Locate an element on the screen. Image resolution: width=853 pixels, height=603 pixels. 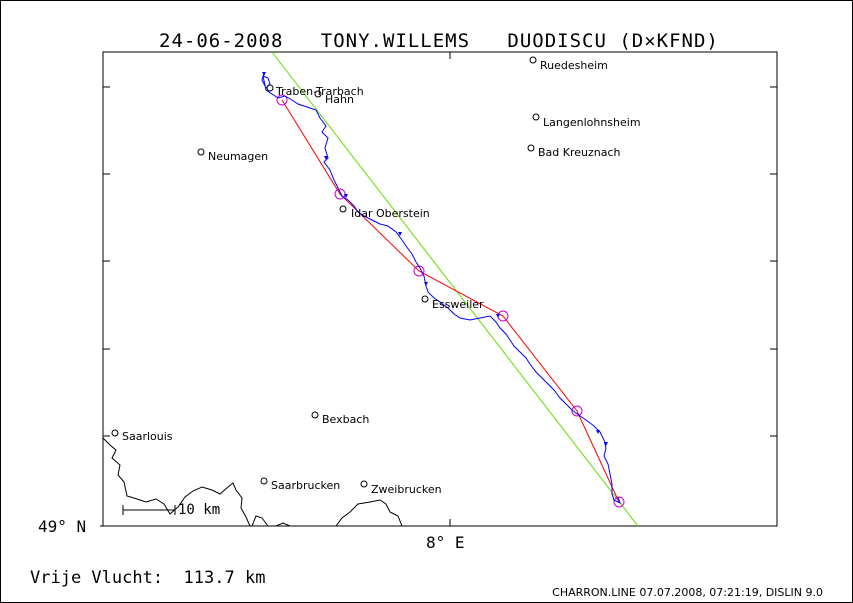
place-label: Essweiler is located at coordinates (458, 304).